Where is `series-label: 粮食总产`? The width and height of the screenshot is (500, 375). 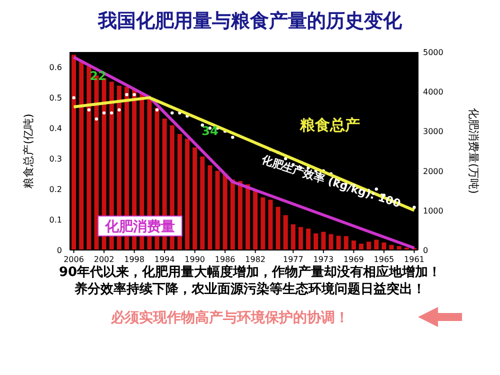 series-label: 粮食总产 is located at coordinates (329, 125).